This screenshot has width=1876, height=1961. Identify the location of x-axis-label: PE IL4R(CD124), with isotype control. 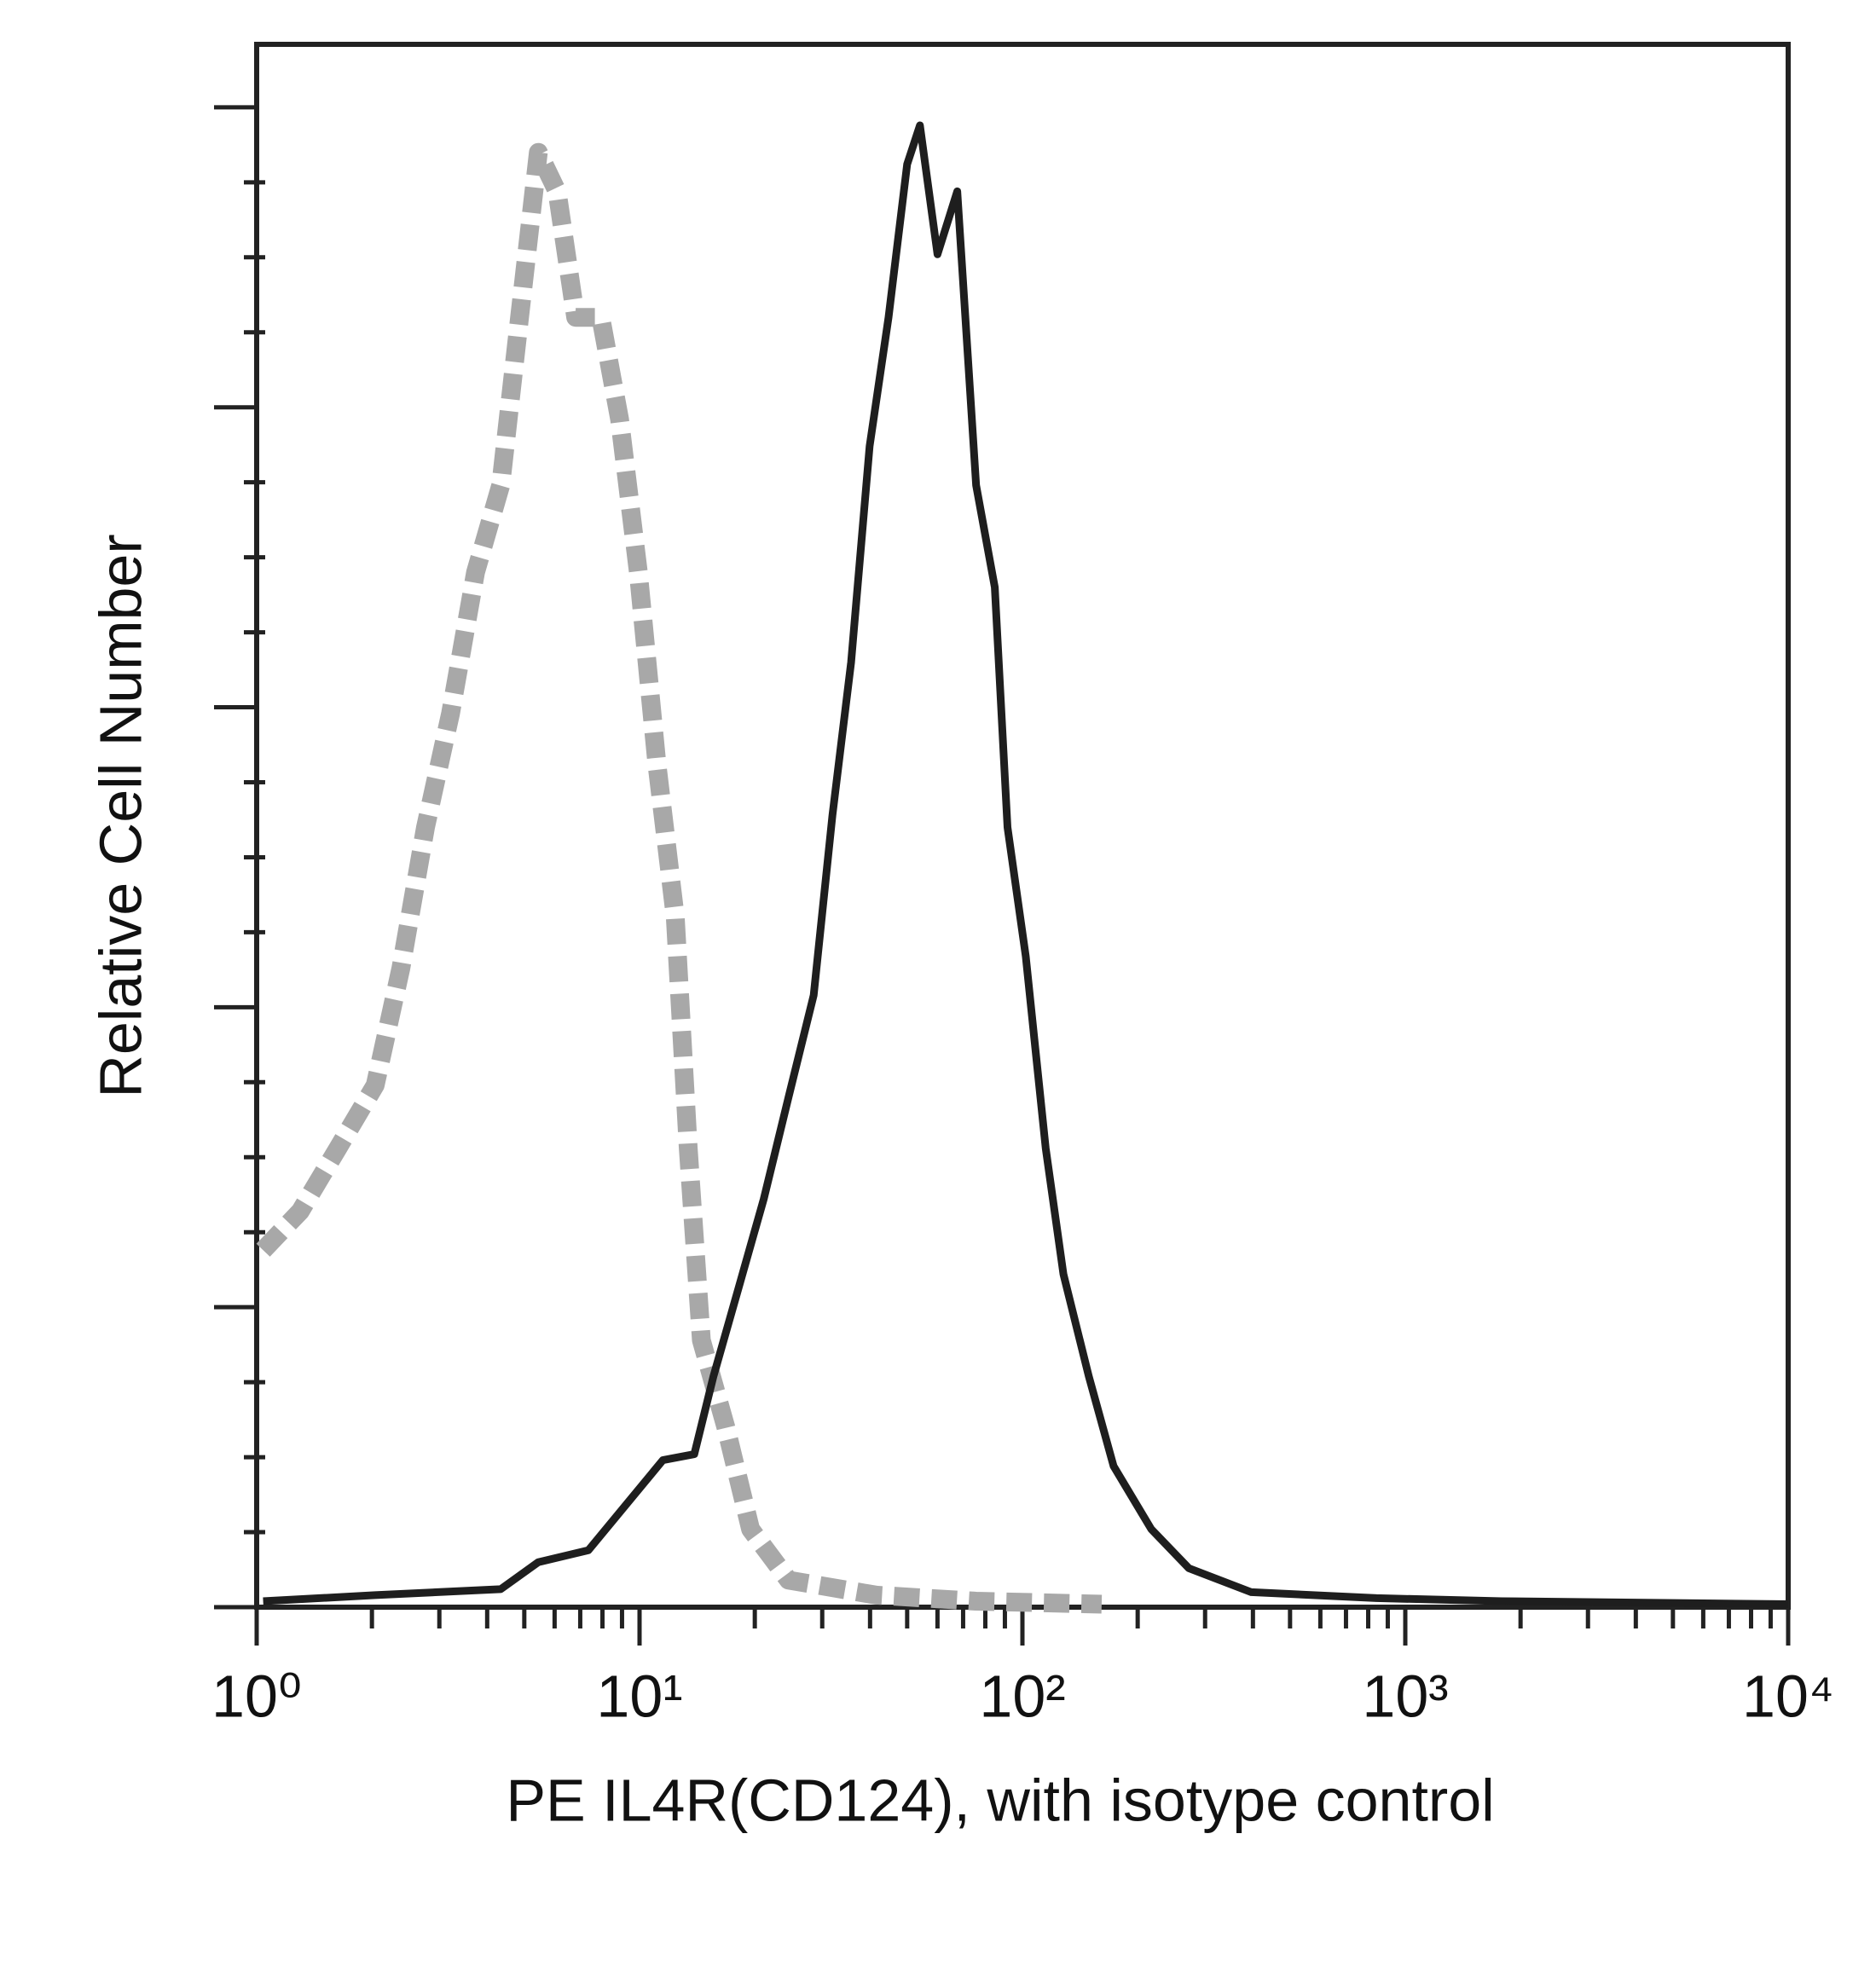
(1000, 1800).